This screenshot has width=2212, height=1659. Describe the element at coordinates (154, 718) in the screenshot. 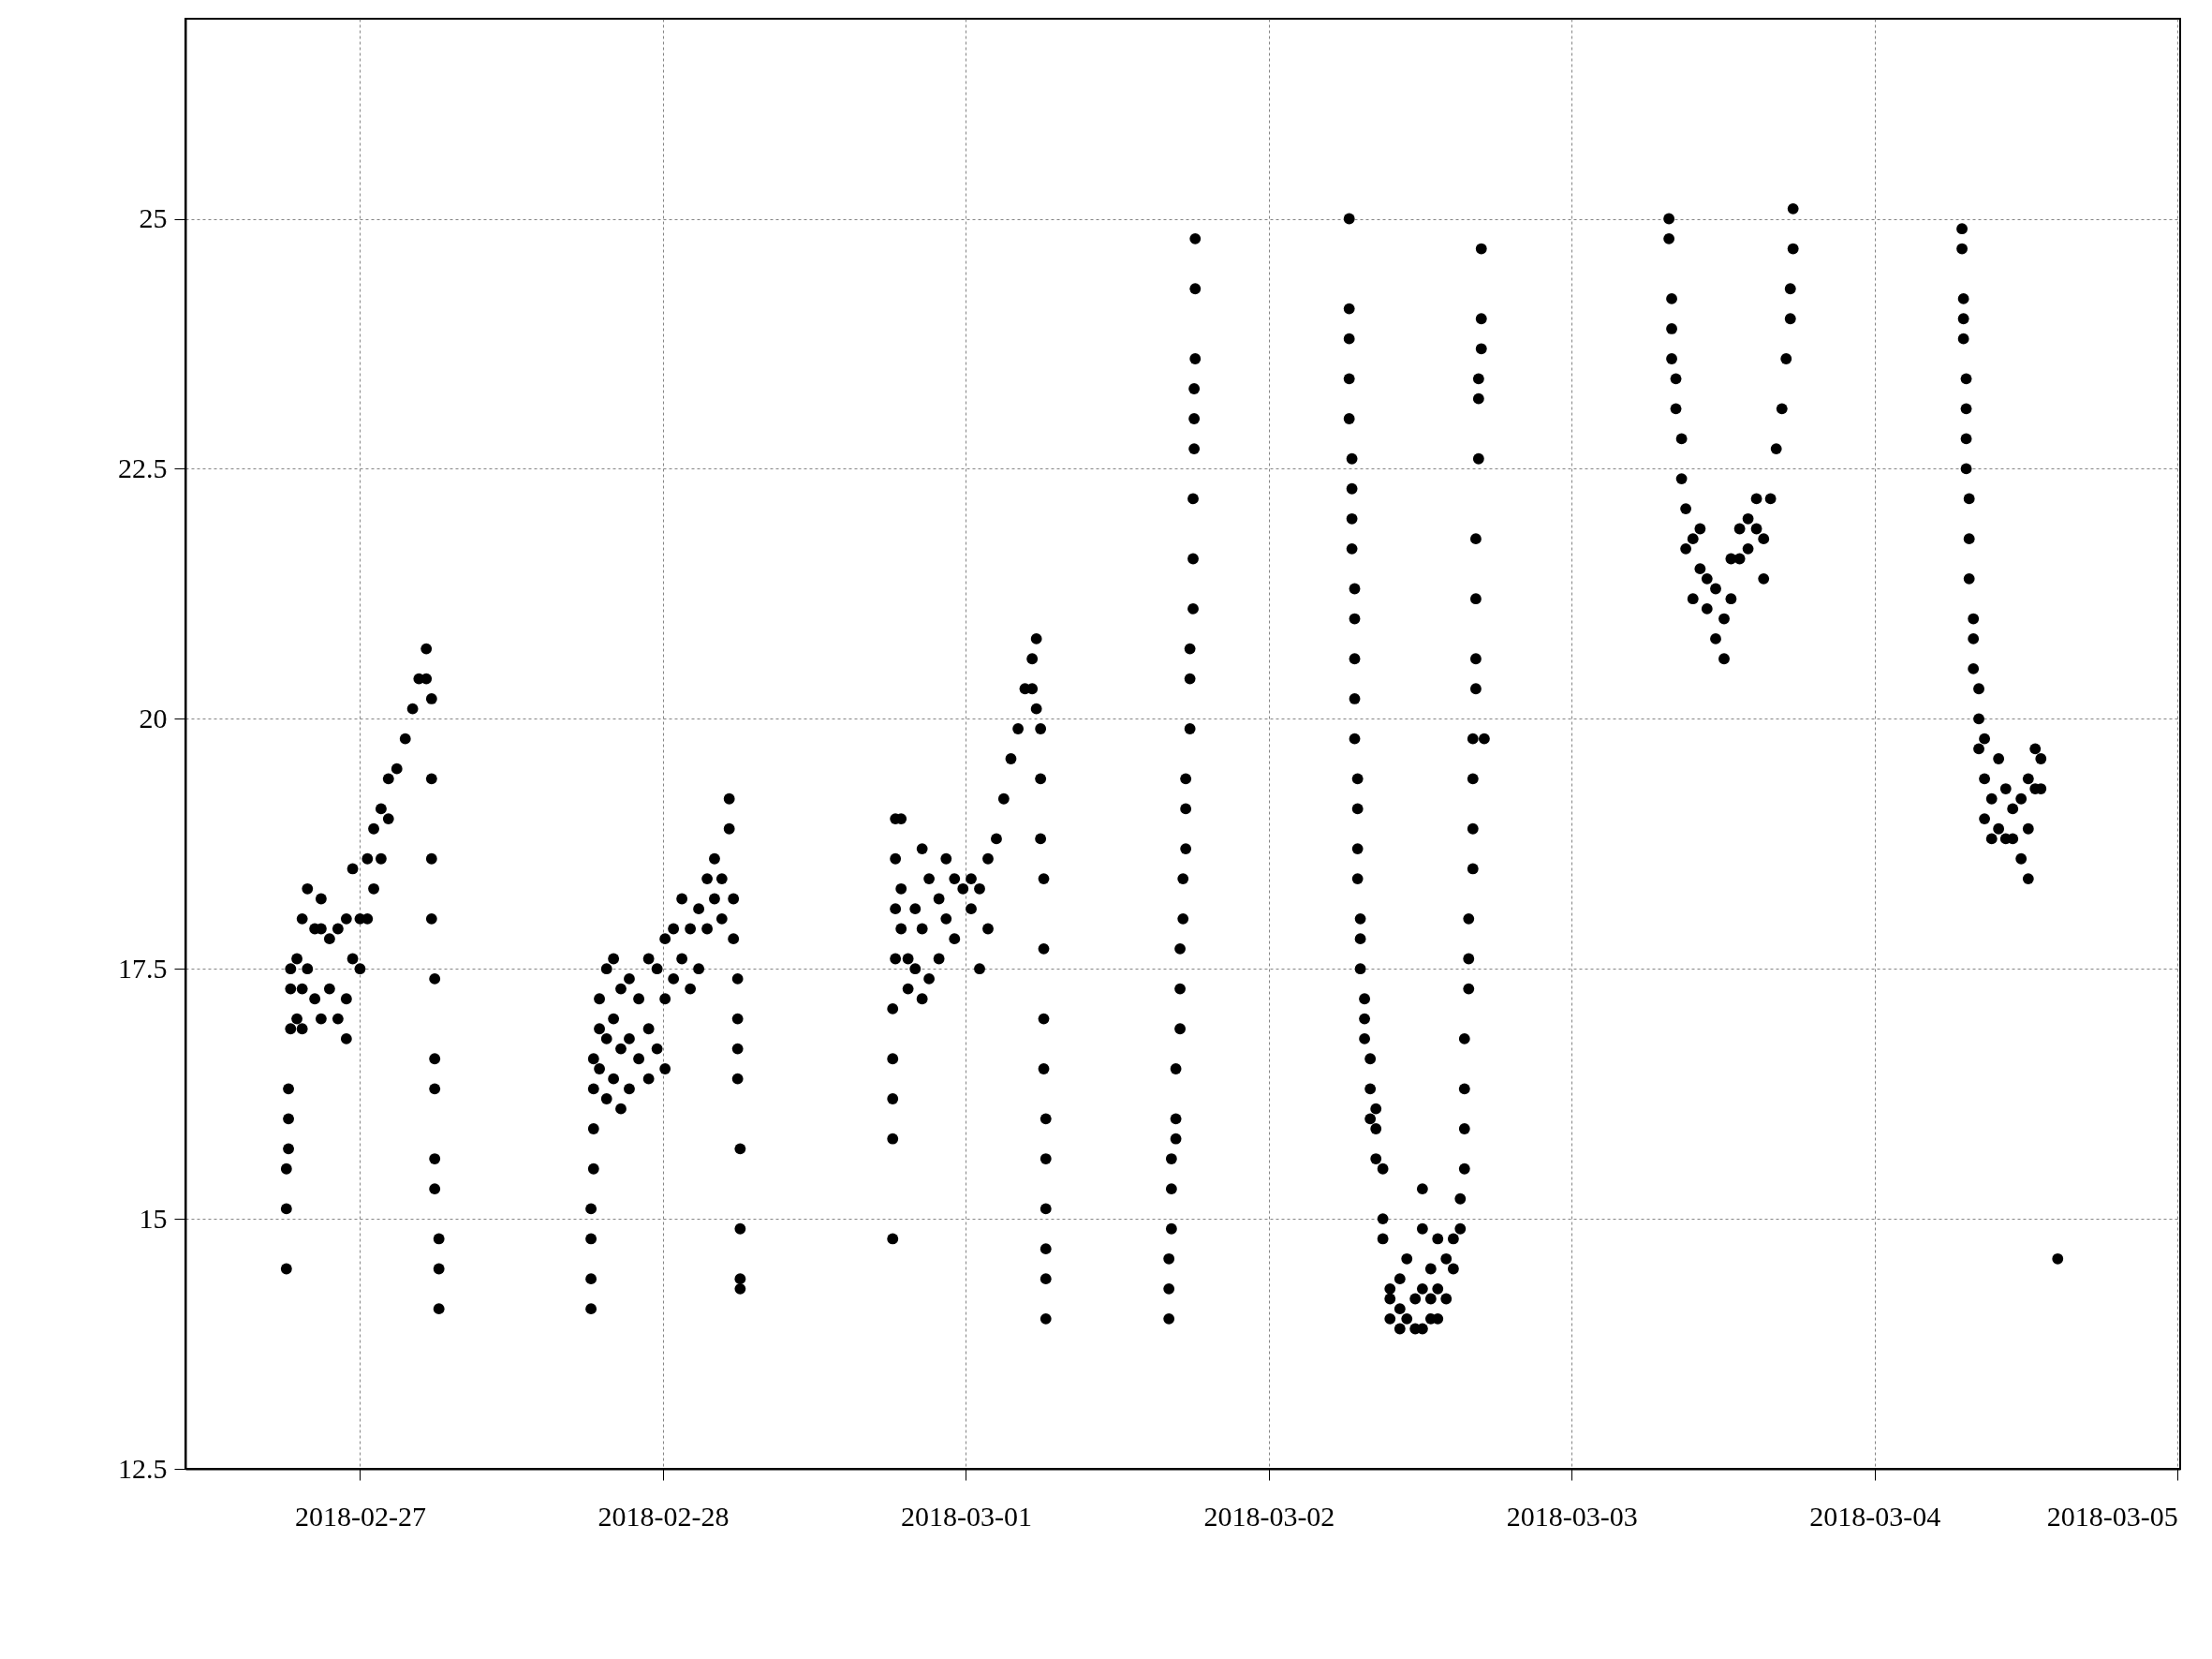

I see `y-tick-label: 20` at that location.